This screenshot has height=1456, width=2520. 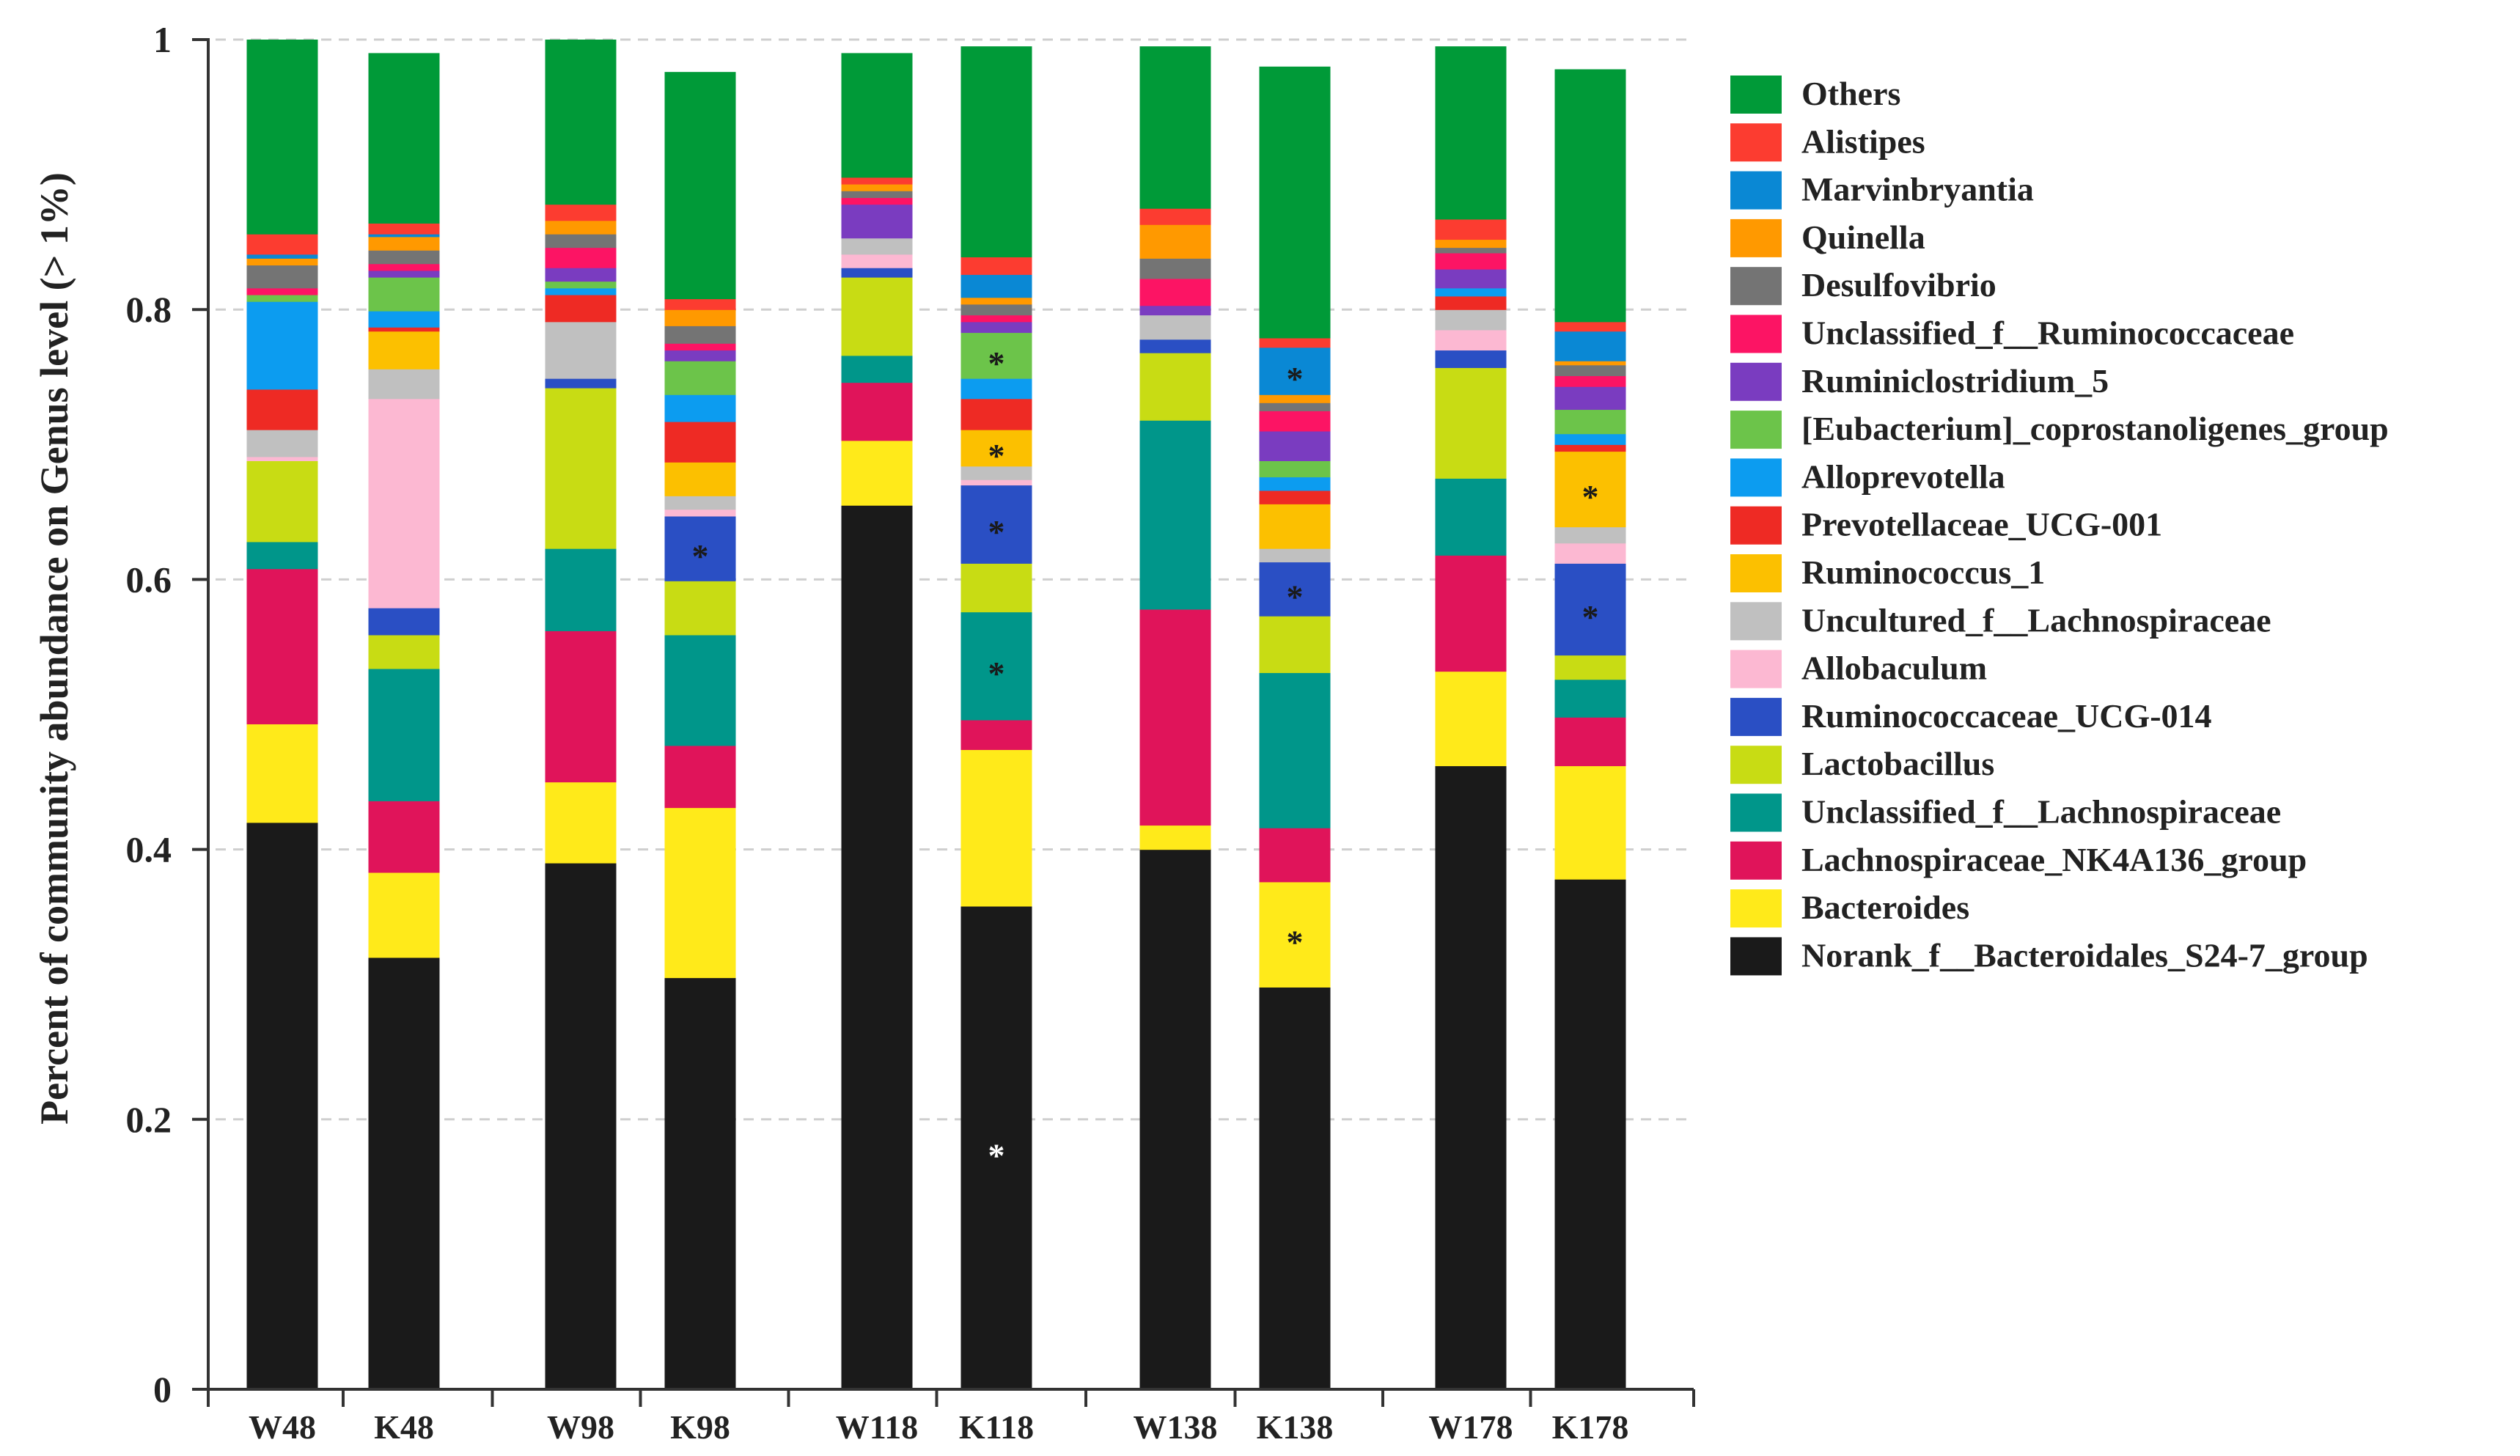 What do you see at coordinates (282, 458) in the screenshot?
I see `bar-segment-w48-allobaculum` at bounding box center [282, 458].